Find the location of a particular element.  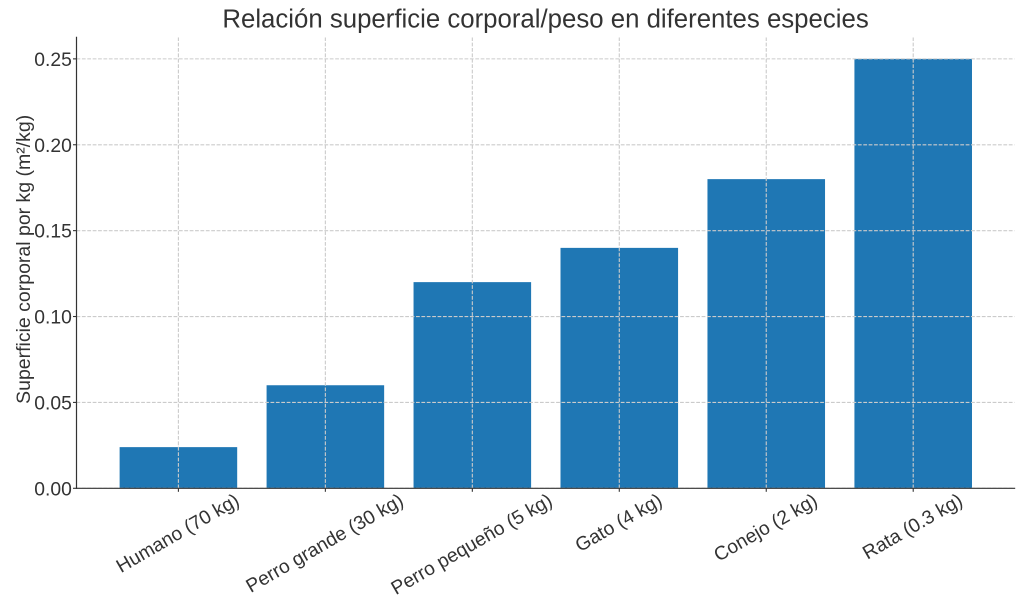

svg-text: 0.00 is located at coordinates (53, 489).